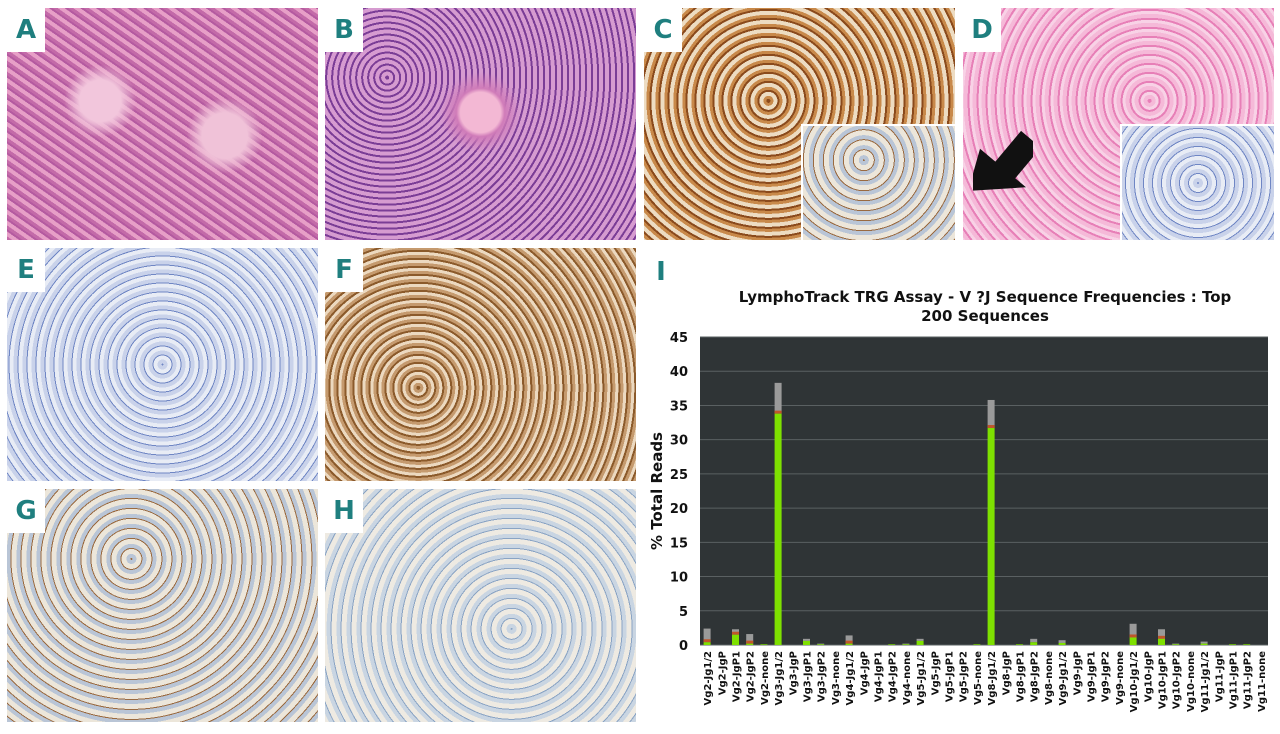 This screenshot has height=734, width=1280. Describe the element at coordinates (878, 182) in the screenshot. I see `panel-c-inset` at that location.